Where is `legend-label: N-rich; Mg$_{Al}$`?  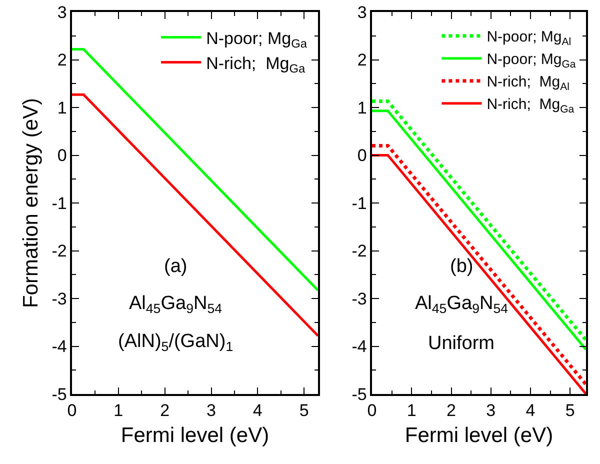
legend-label: N-rich; Mg$_{Al}$ is located at coordinates (528, 83).